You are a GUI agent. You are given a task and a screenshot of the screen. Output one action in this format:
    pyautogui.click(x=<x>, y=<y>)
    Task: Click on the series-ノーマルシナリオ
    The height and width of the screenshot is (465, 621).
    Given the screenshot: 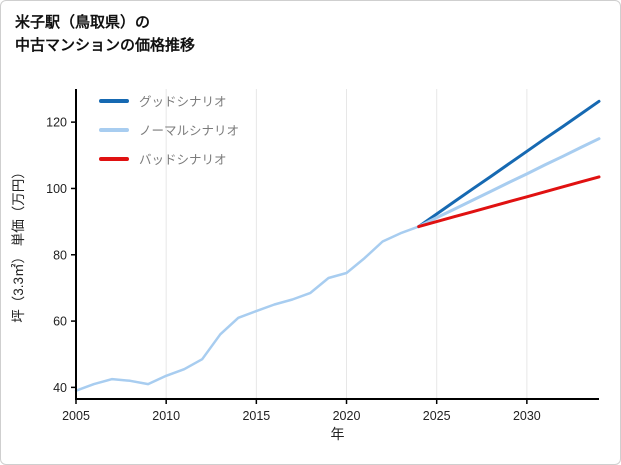 What is the action you would take?
    pyautogui.click(x=509, y=183)
    